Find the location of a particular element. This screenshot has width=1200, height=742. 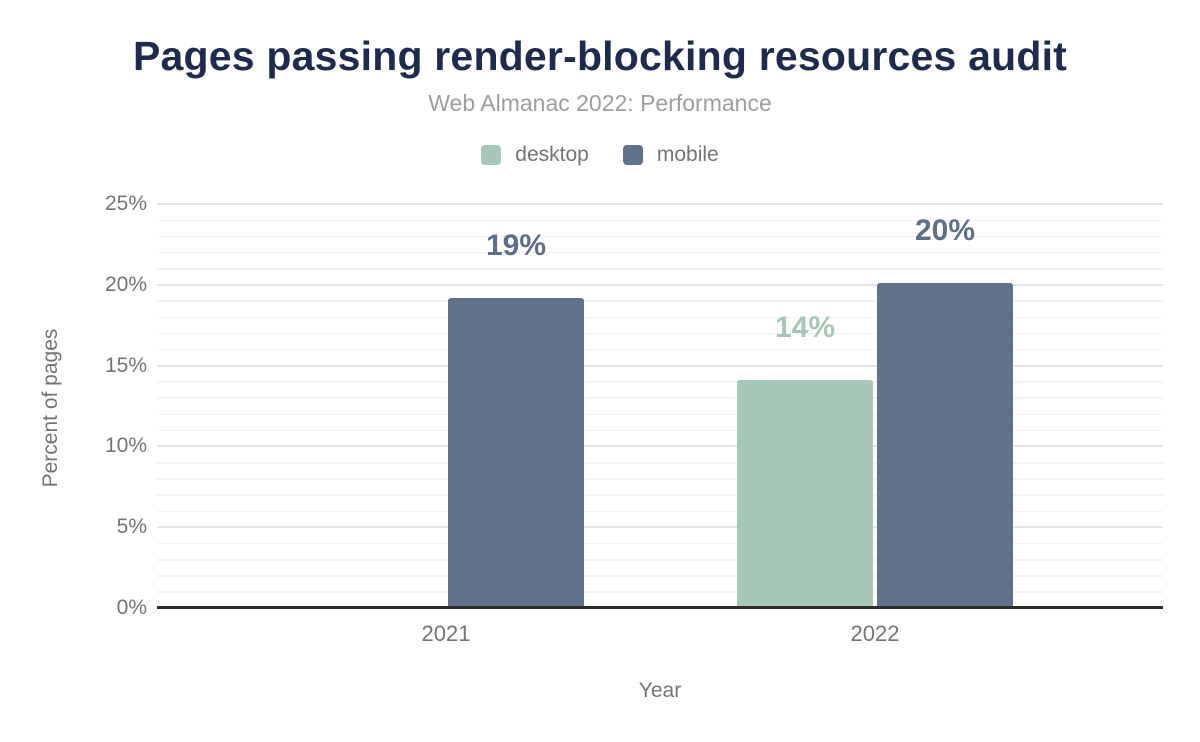

bar-value-label-desktop-2022: 14% is located at coordinates (805, 328).